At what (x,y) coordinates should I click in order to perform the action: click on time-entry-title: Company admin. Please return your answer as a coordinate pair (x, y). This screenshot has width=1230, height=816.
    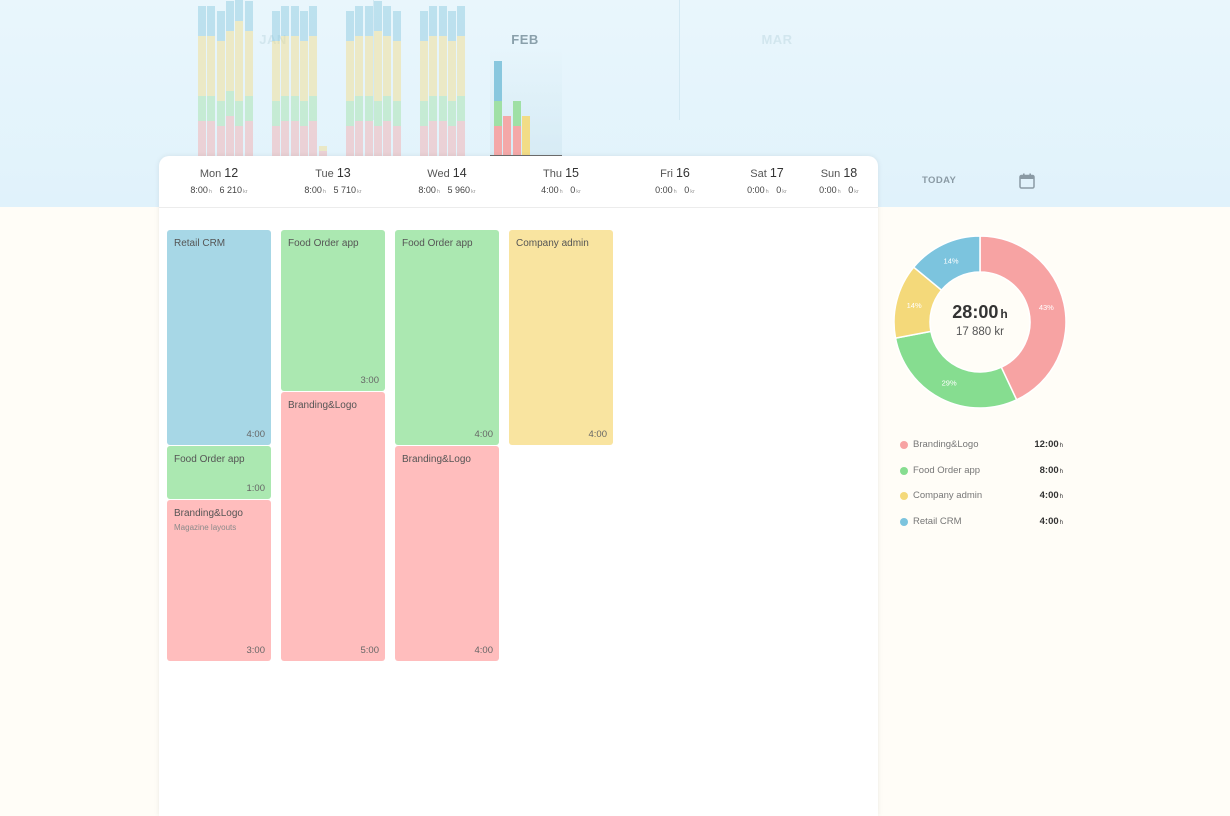
    Looking at the image, I should click on (552, 243).